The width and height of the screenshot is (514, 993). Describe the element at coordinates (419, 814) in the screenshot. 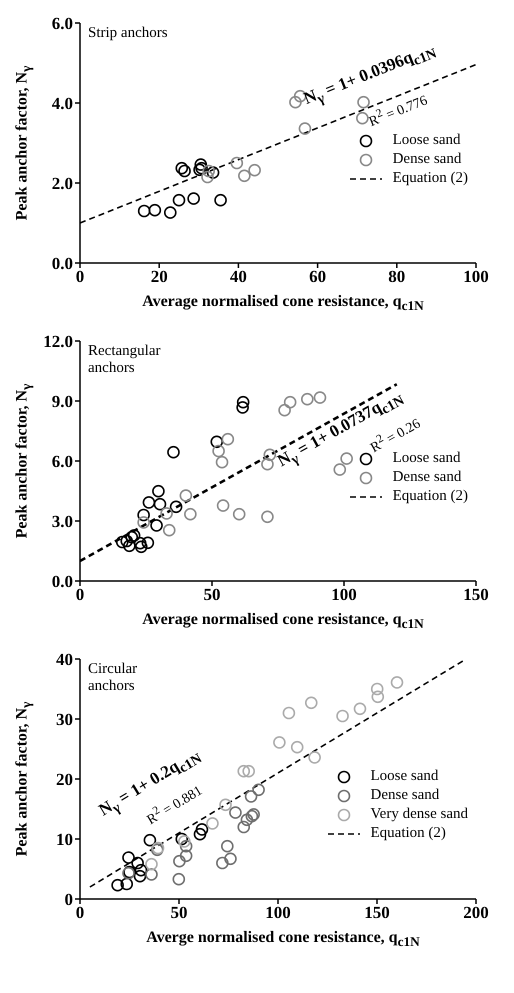

I see `legend-label: Very dense sand` at that location.